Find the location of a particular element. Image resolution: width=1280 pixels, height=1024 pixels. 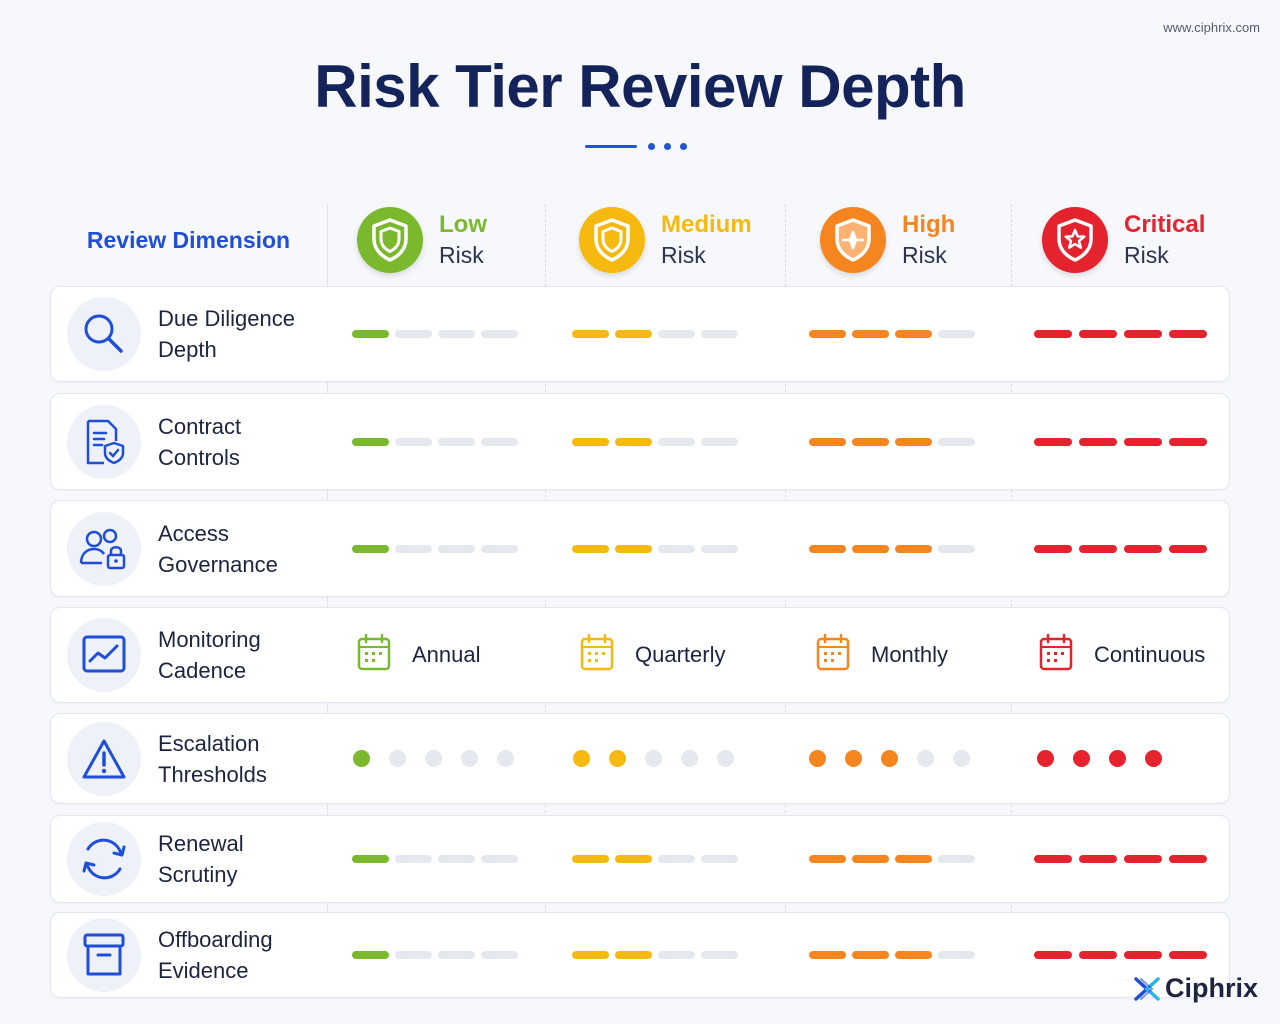

review-dimension-cell: Escalation Thresholds is located at coordinates (189, 758).